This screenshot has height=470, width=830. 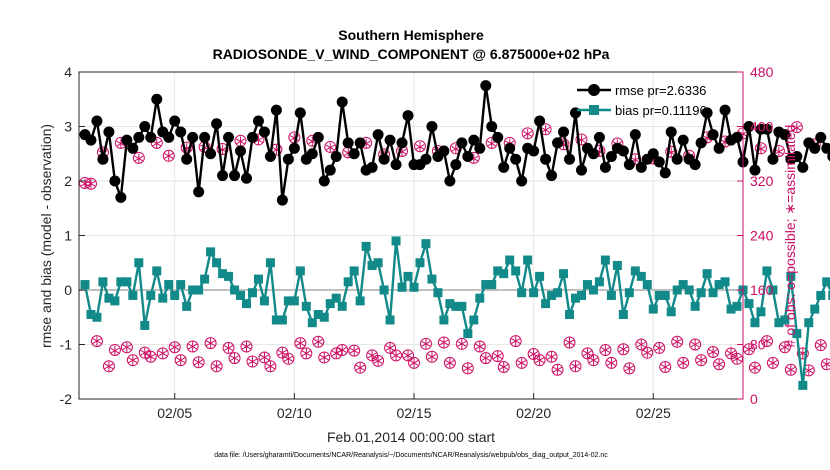 I want to click on y-left-tick-label: 4, so click(x=68, y=72).